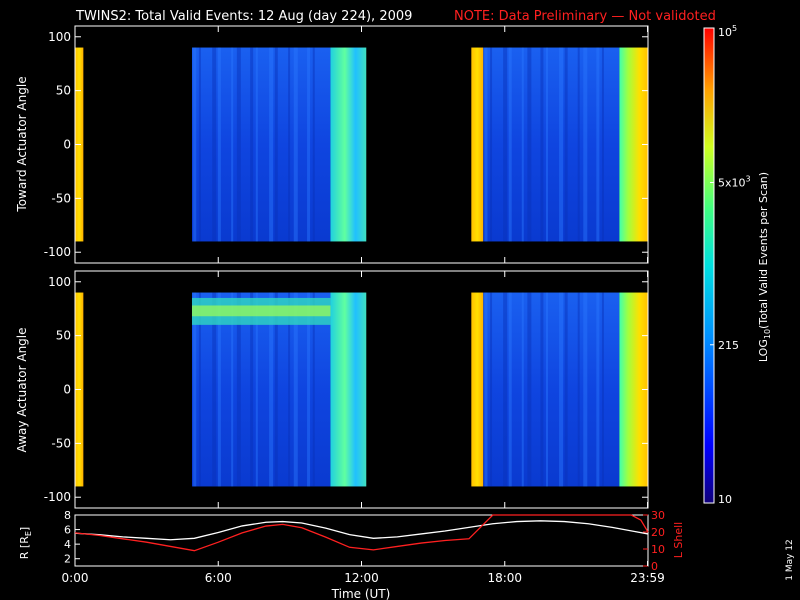 This screenshot has height=600, width=800. What do you see at coordinates (647, 578) in the screenshot?
I see `x-tick-label: 23:59` at bounding box center [647, 578].